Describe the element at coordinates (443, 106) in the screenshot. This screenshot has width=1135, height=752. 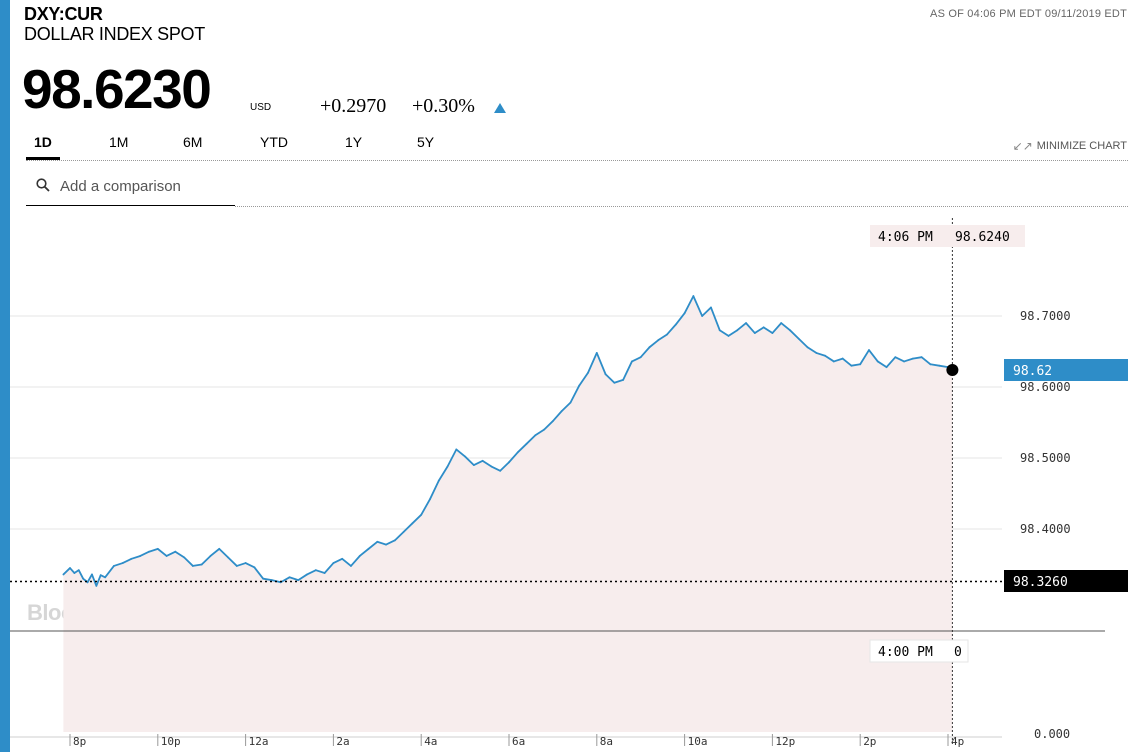
I see `price-change-percent: +0.30%` at that location.